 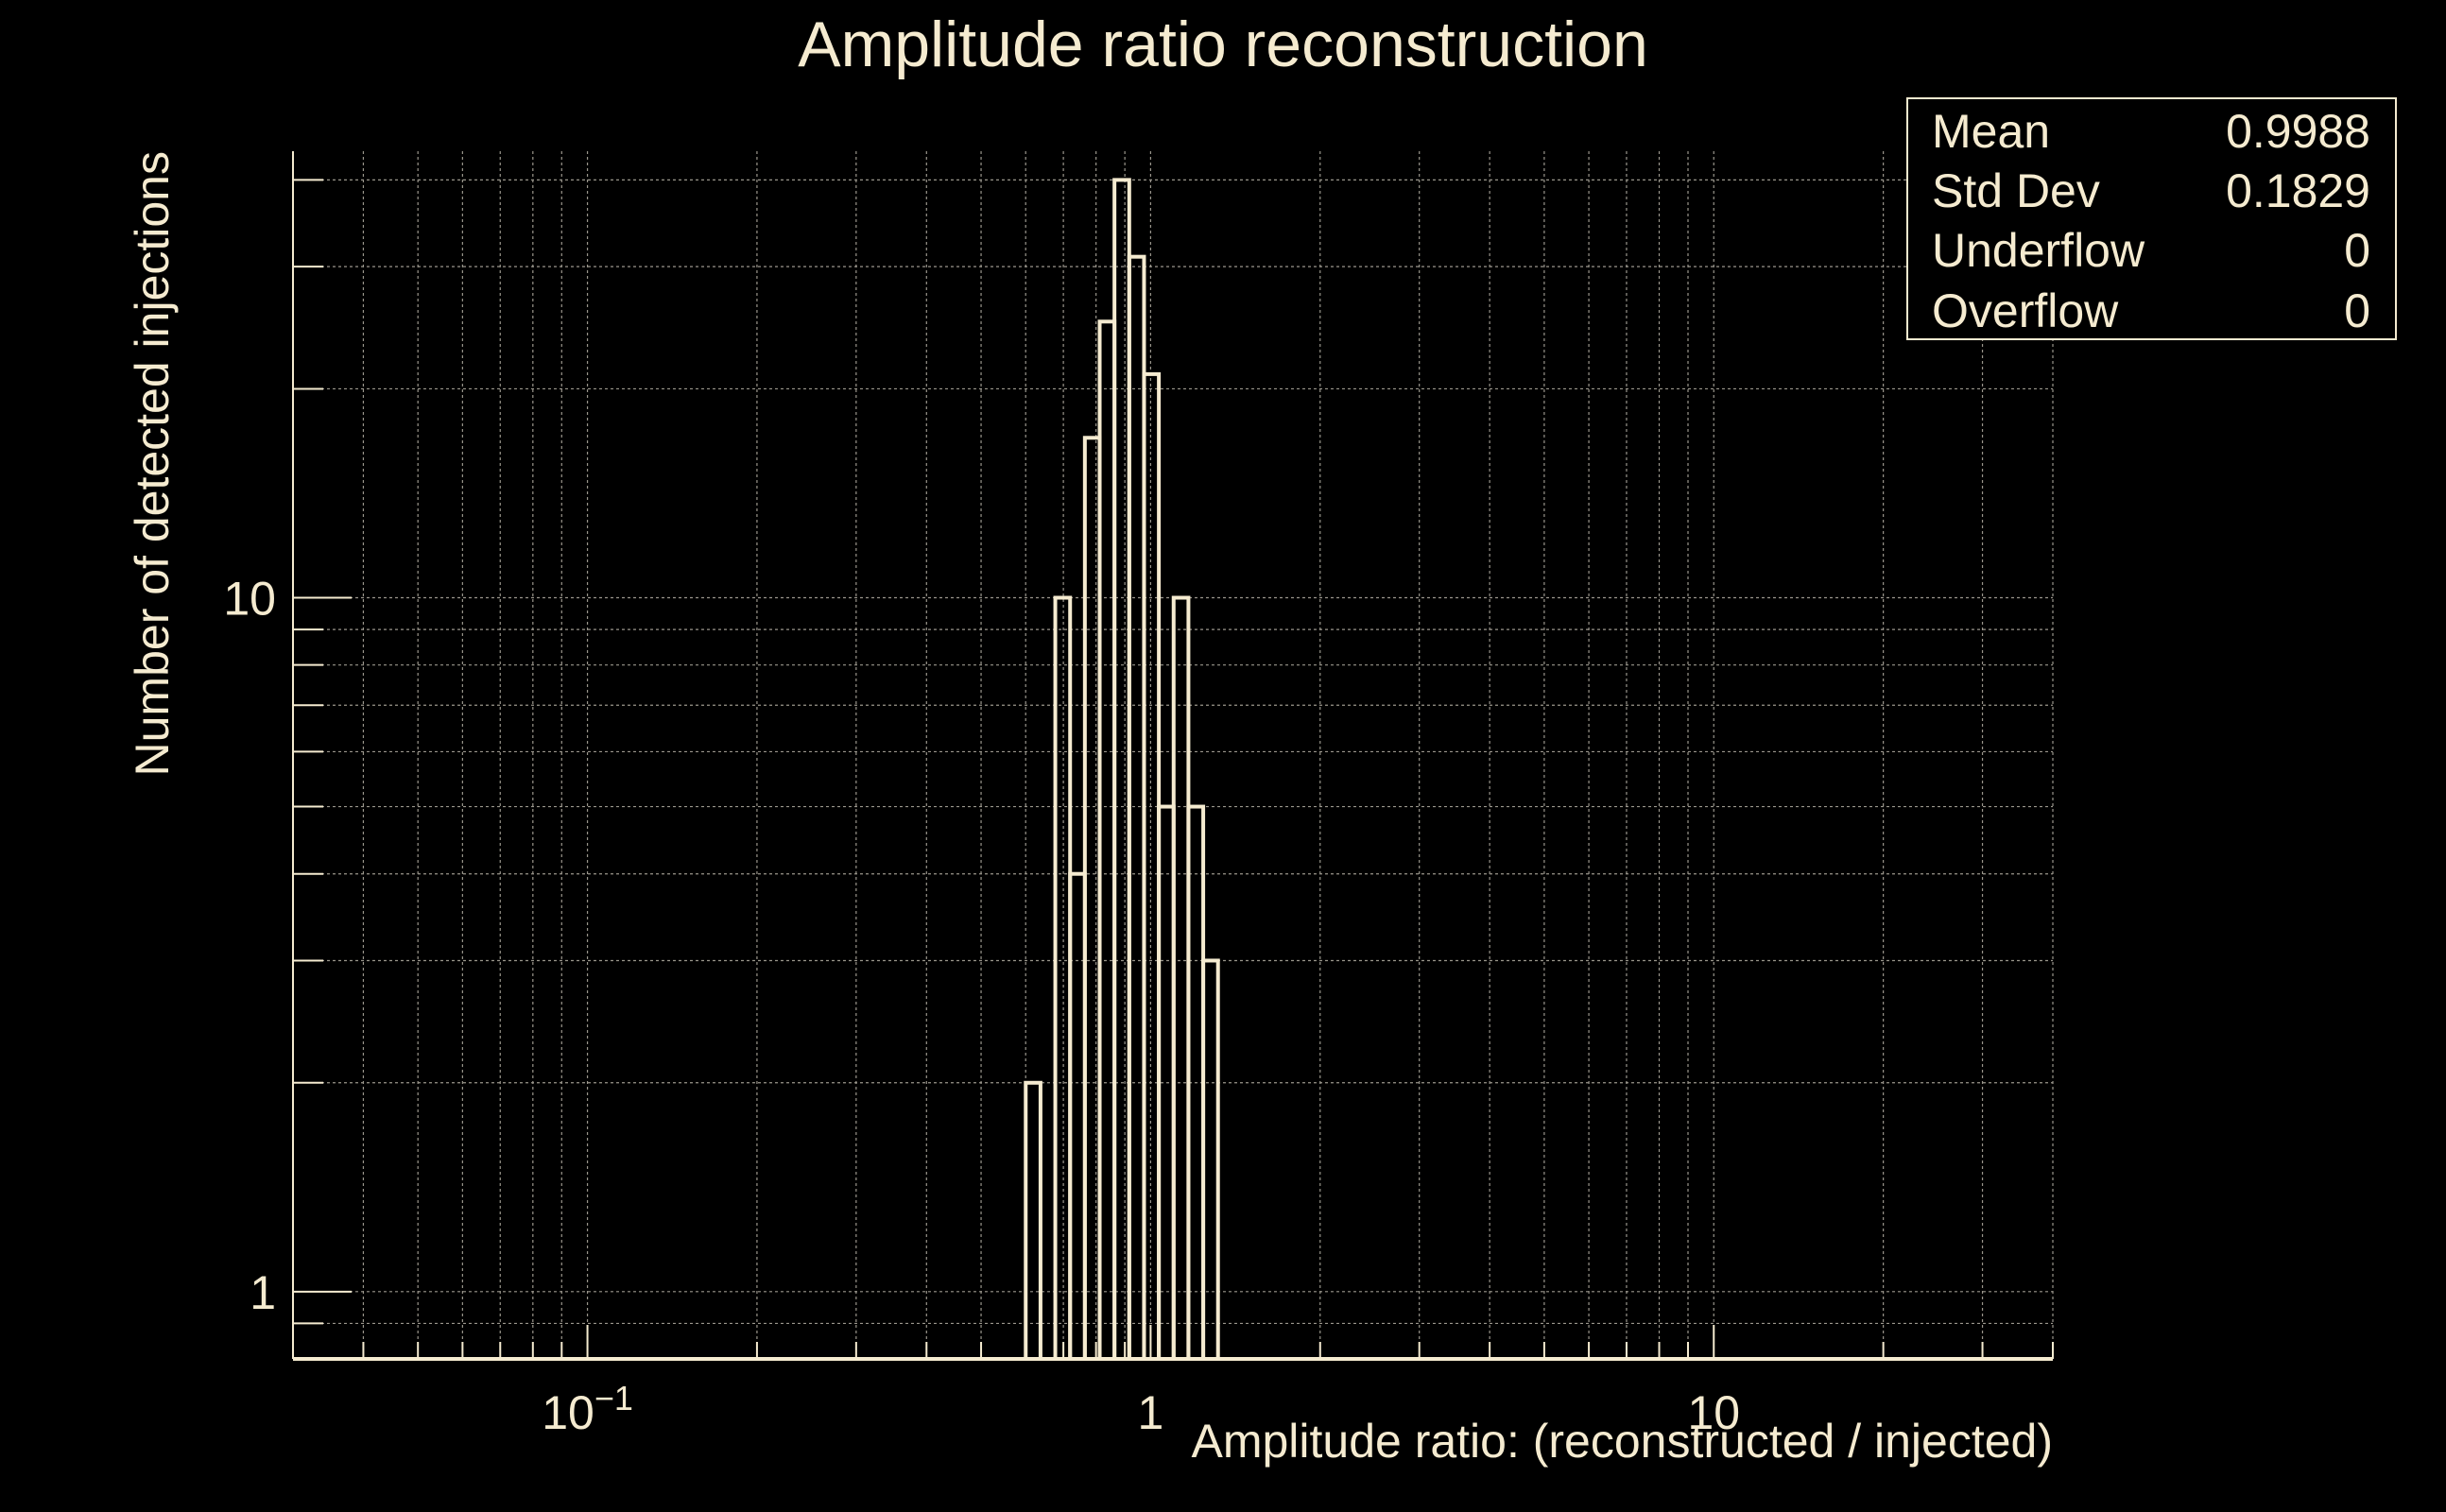 I want to click on x-tick-label: 10−1, so click(x=587, y=1409).